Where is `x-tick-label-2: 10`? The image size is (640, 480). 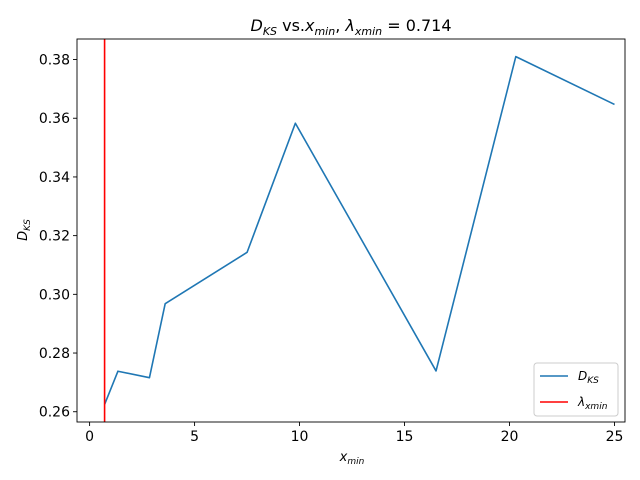
x-tick-label-2: 10 is located at coordinates (300, 437).